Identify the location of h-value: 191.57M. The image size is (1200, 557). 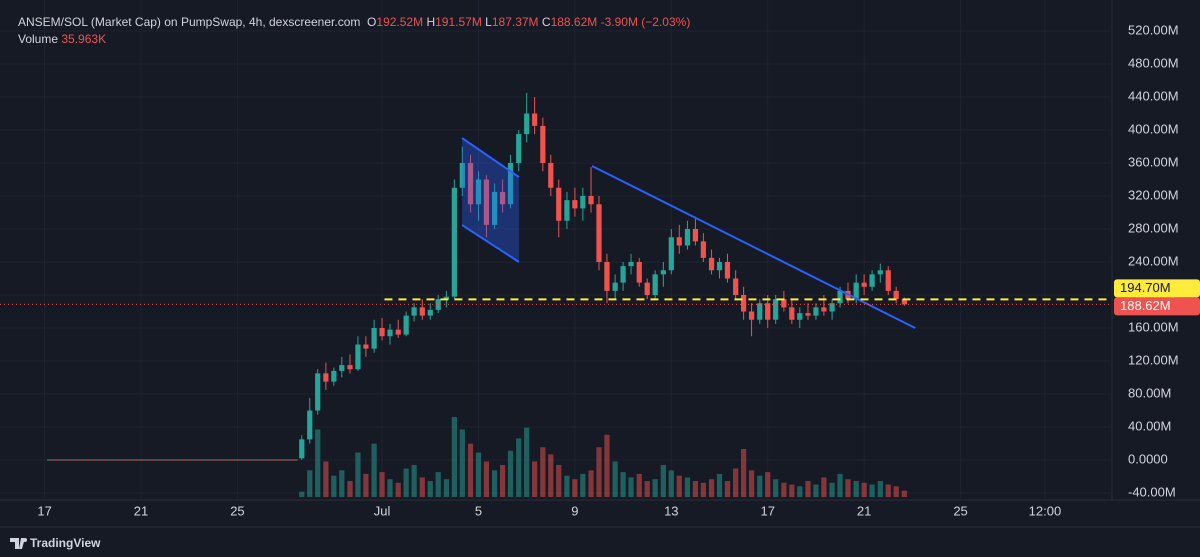
(458, 22).